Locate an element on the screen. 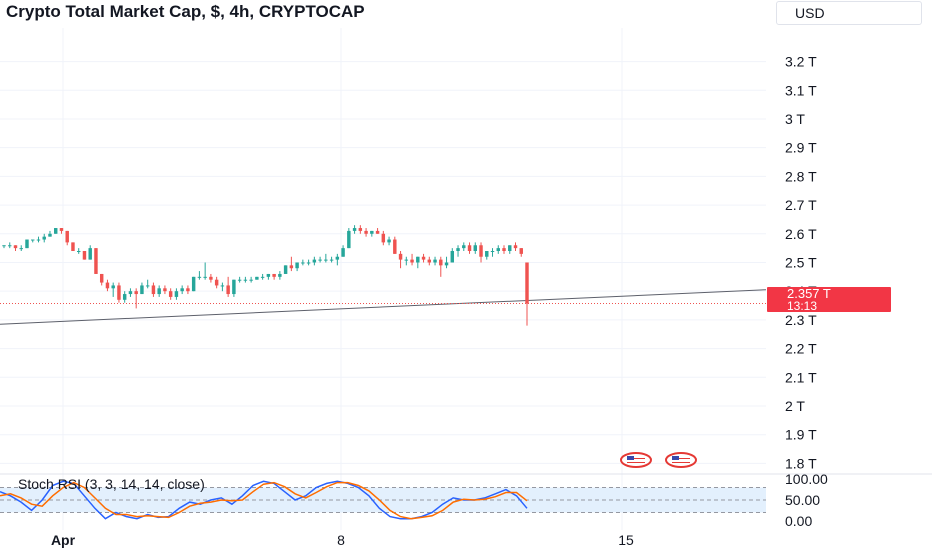 The image size is (932, 550). us-flag-event-icon is located at coordinates (636, 460).